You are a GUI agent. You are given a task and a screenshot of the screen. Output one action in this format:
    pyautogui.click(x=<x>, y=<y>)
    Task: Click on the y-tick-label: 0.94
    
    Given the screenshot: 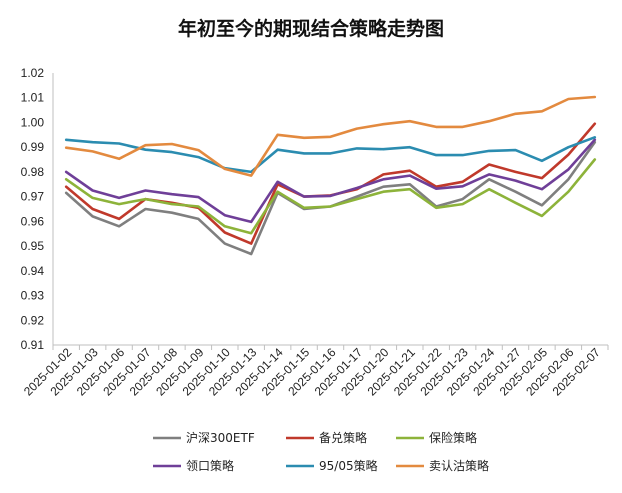 What is the action you would take?
    pyautogui.click(x=33, y=271)
    